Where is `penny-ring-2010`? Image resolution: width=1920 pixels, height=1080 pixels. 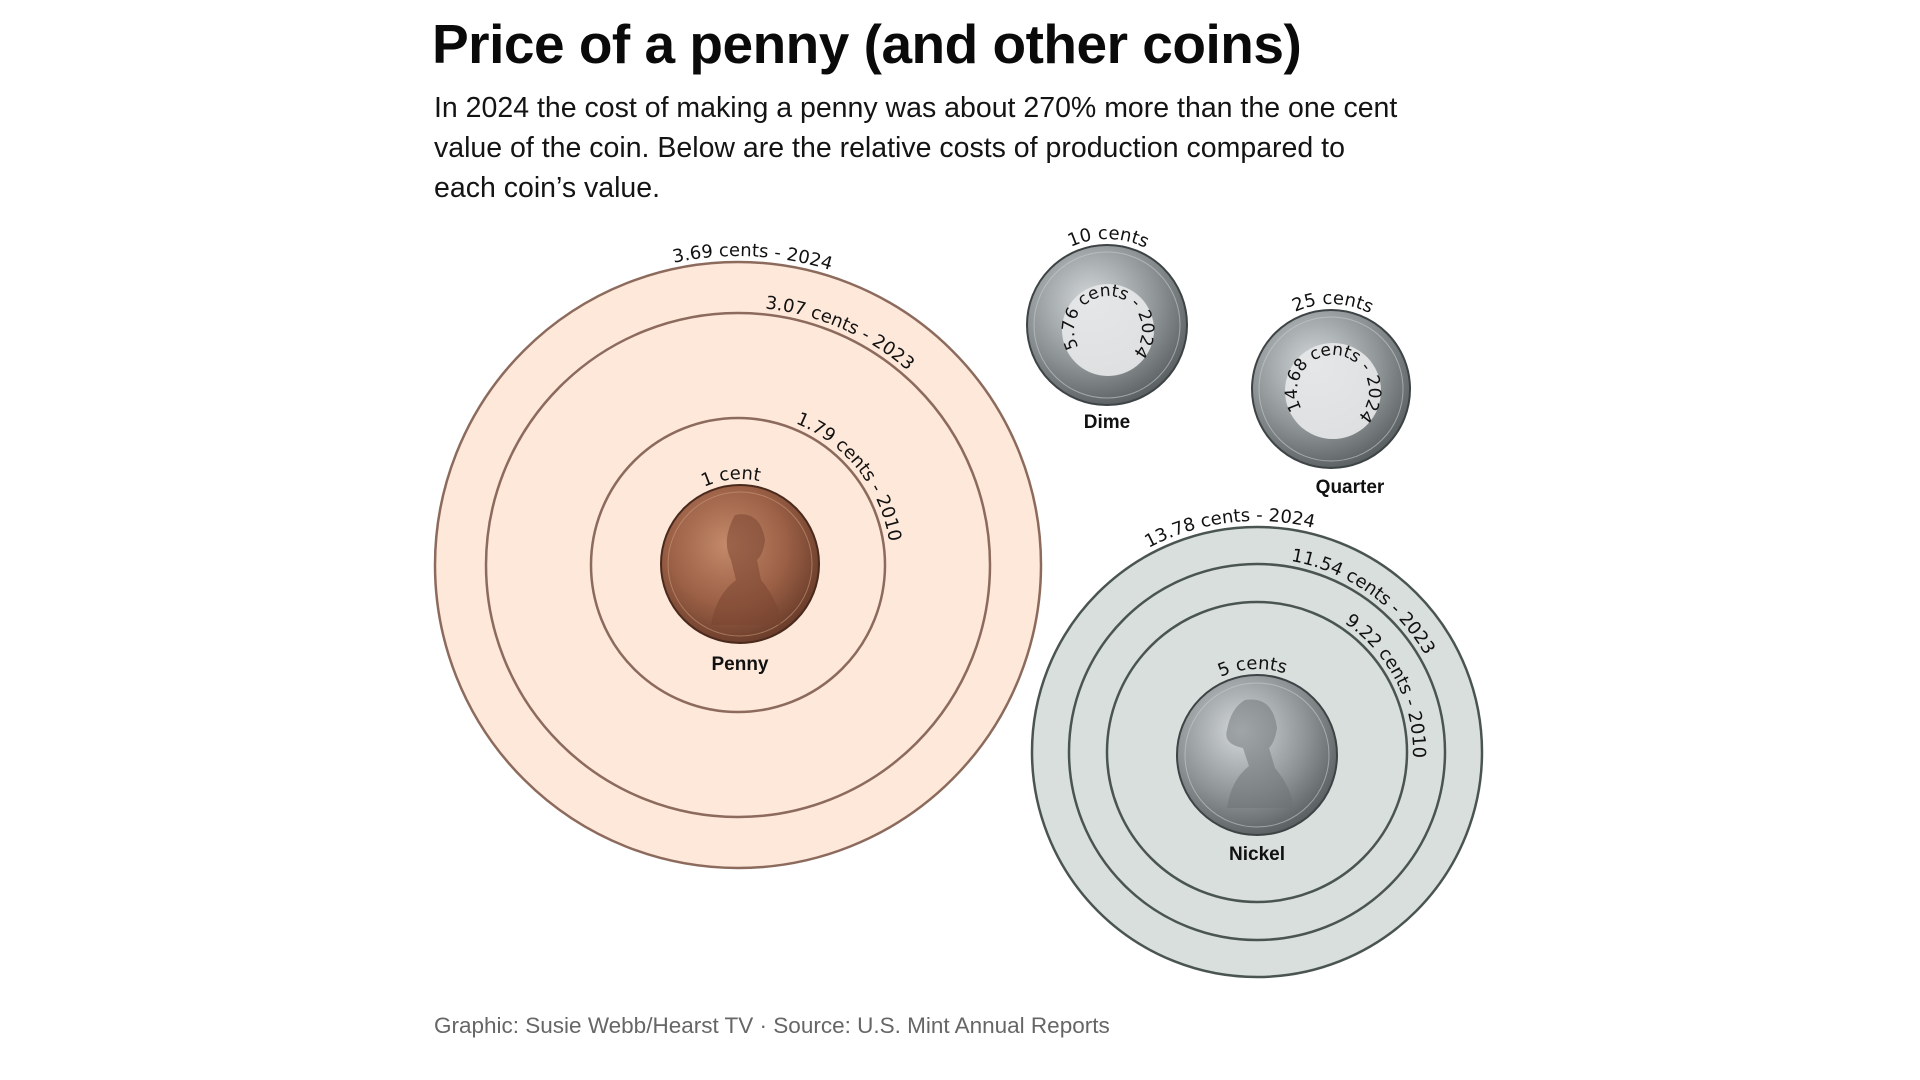 penny-ring-2010 is located at coordinates (738, 565).